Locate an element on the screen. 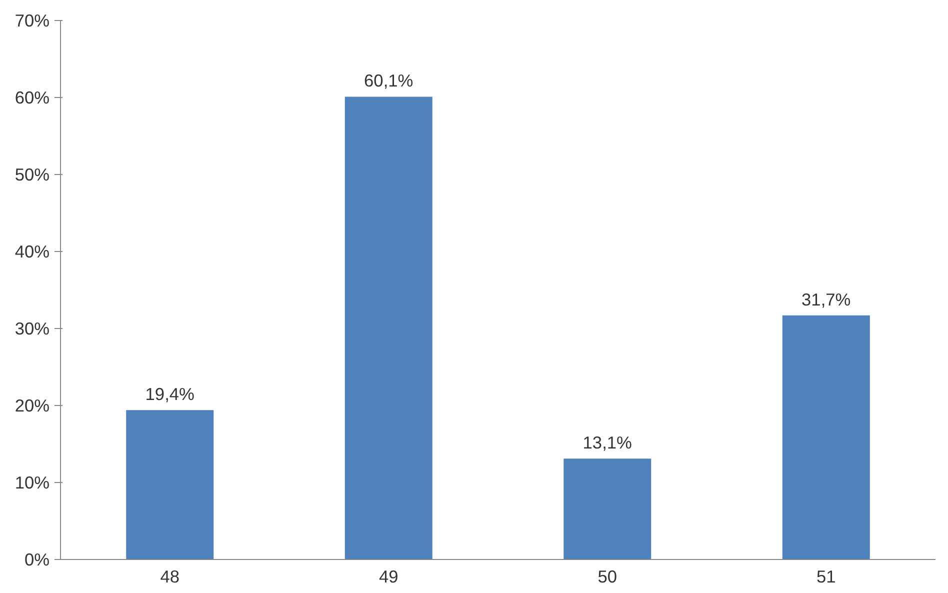 The image size is (948, 593). x-tick-label: 50 is located at coordinates (608, 576).